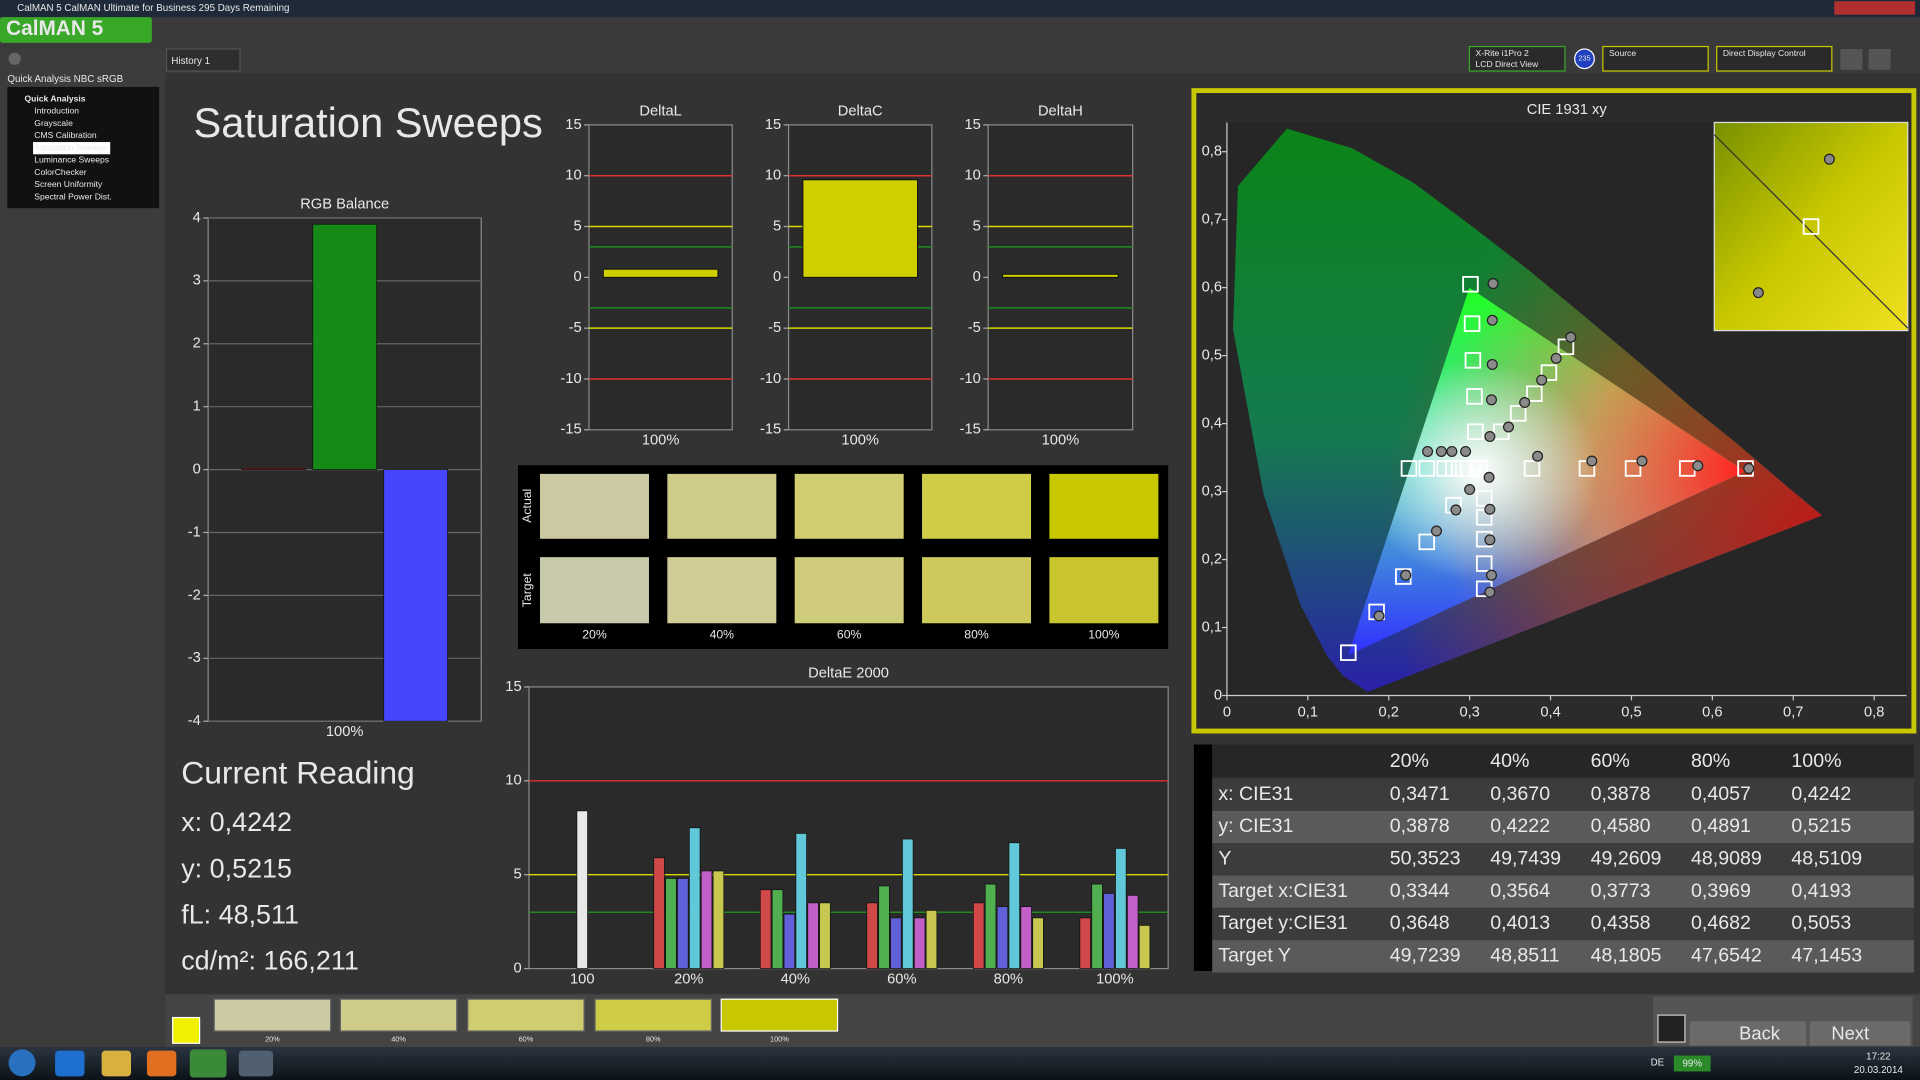 The height and width of the screenshot is (1080, 1920). Describe the element at coordinates (1748, 1033) in the screenshot. I see `back-button` at that location.